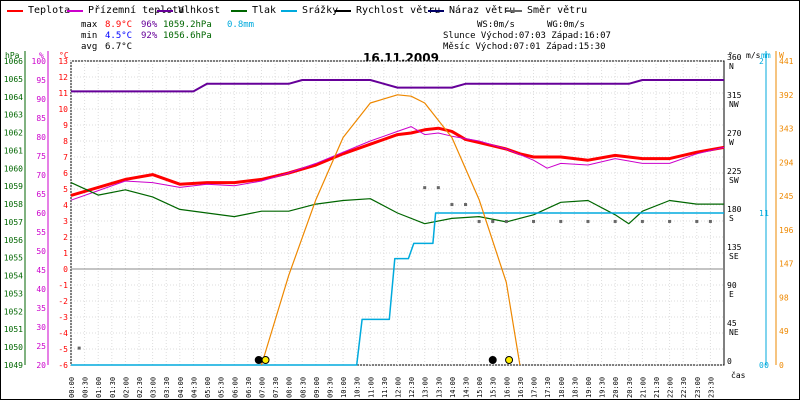 Image resolution: width=800 pixels, height=401 pixels. I want to click on dir-tick-label: 90, so click(732, 285).